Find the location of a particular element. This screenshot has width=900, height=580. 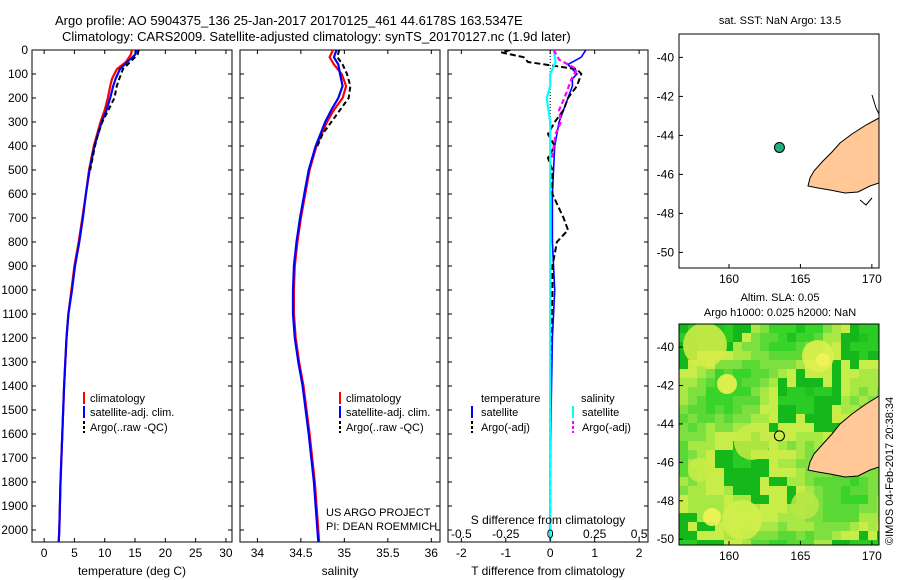

s-tick-label: -0.5 is located at coordinates (461, 534).